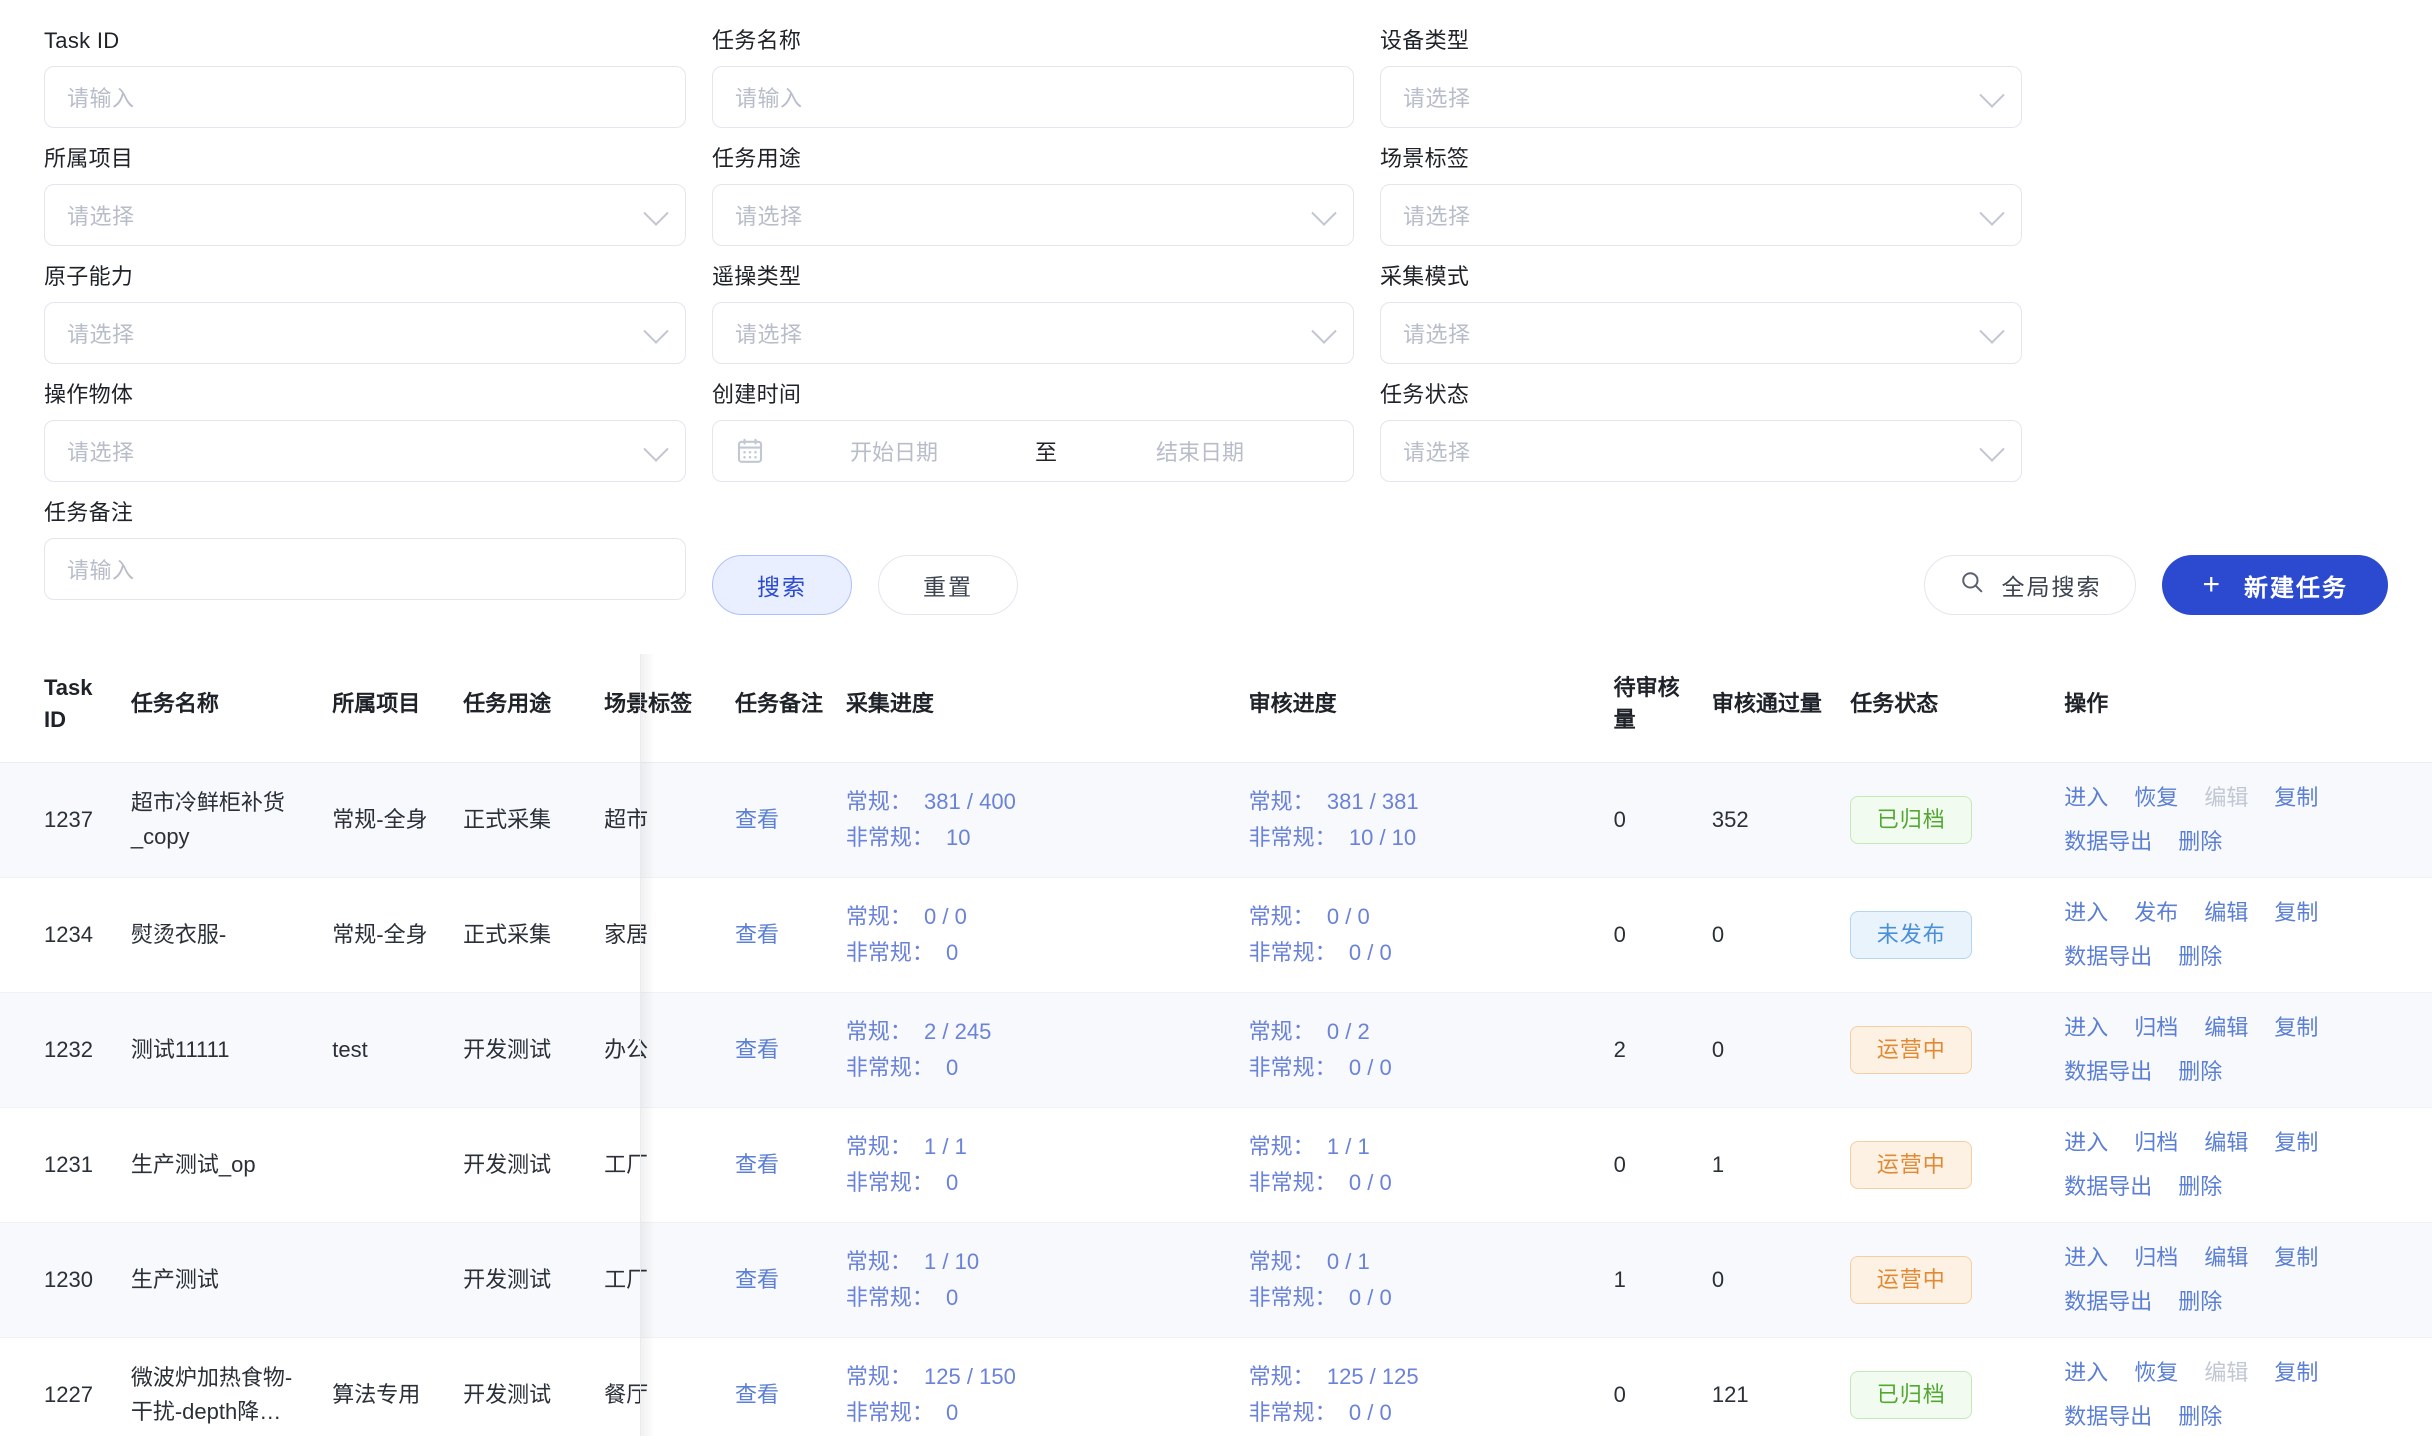 The image size is (2432, 1436). I want to click on filter-field-scene-tag: 场景标签 请选择, so click(1701, 195).